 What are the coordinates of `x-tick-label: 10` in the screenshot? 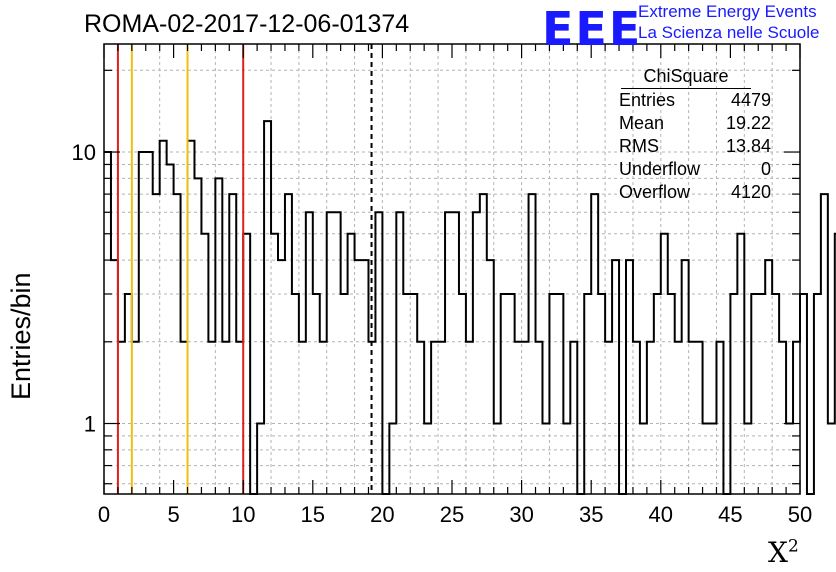 It's located at (243, 514).